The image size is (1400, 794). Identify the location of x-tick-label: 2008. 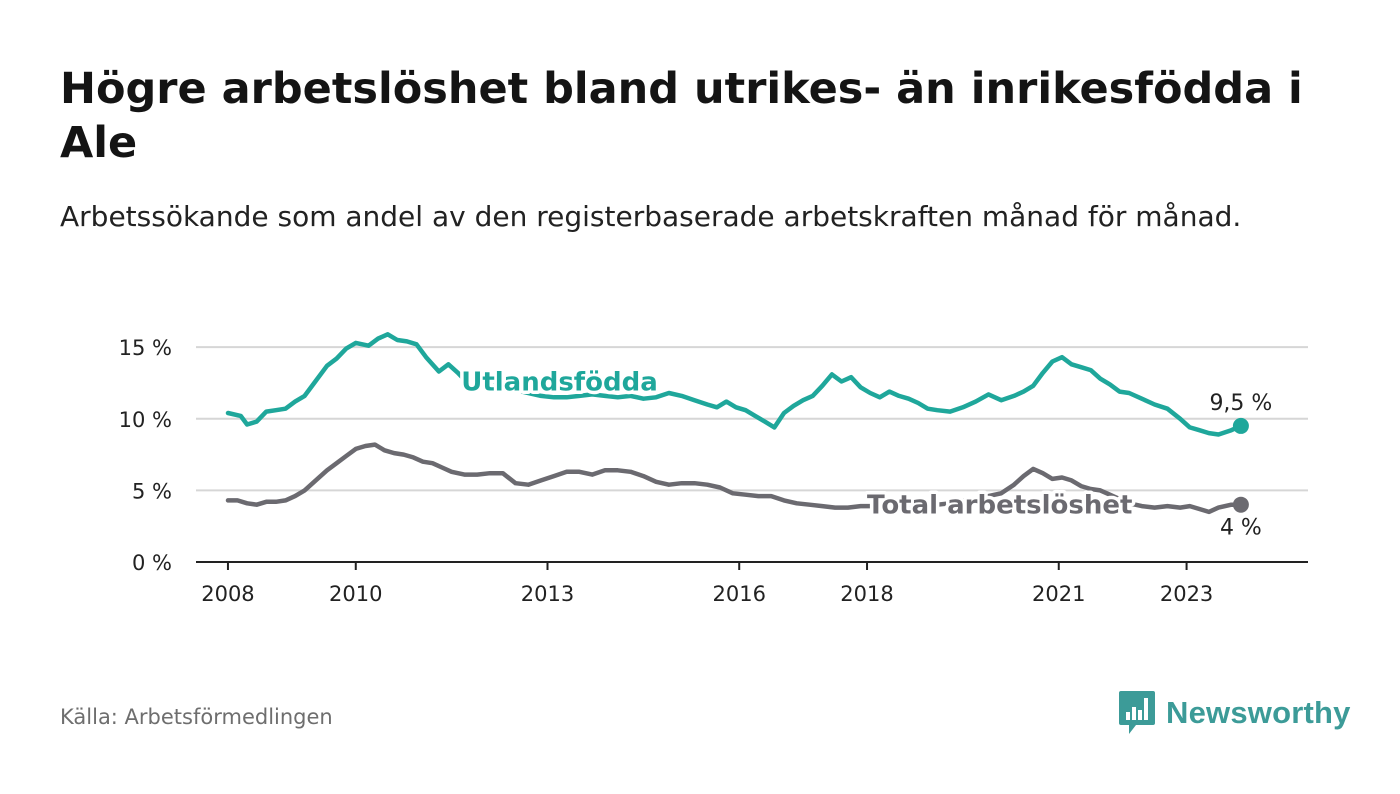
(227, 594).